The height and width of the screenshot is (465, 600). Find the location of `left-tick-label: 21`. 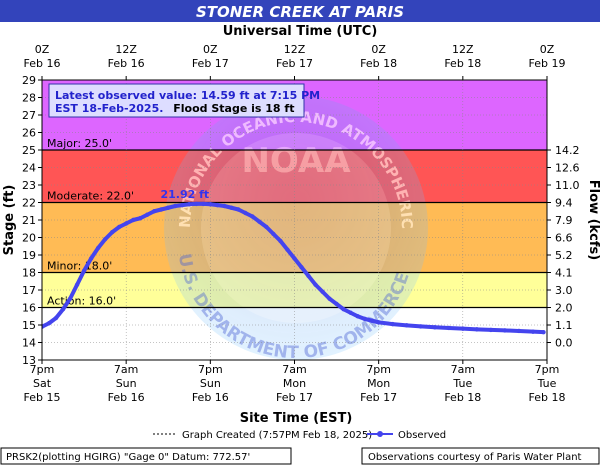

left-tick-label: 21 is located at coordinates (29, 220).